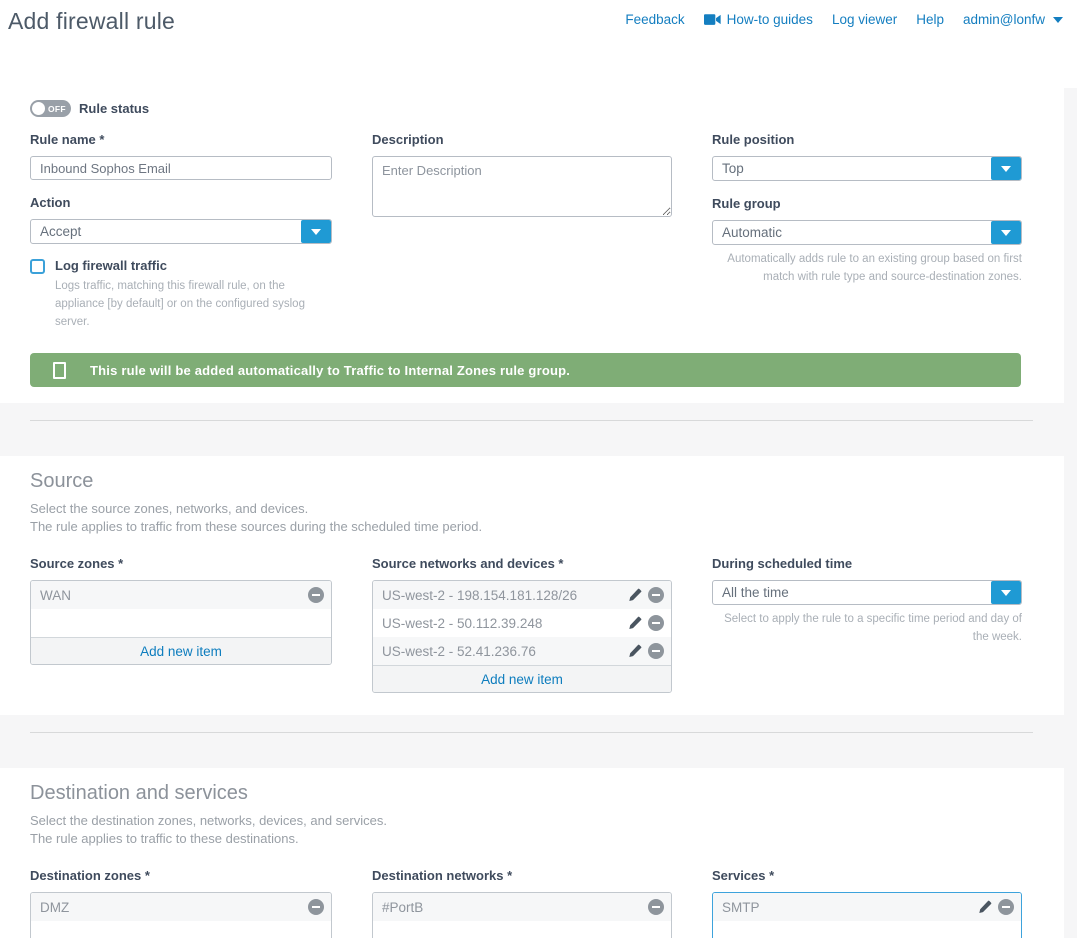  I want to click on scheduled-time-label: During scheduled time, so click(782, 564).